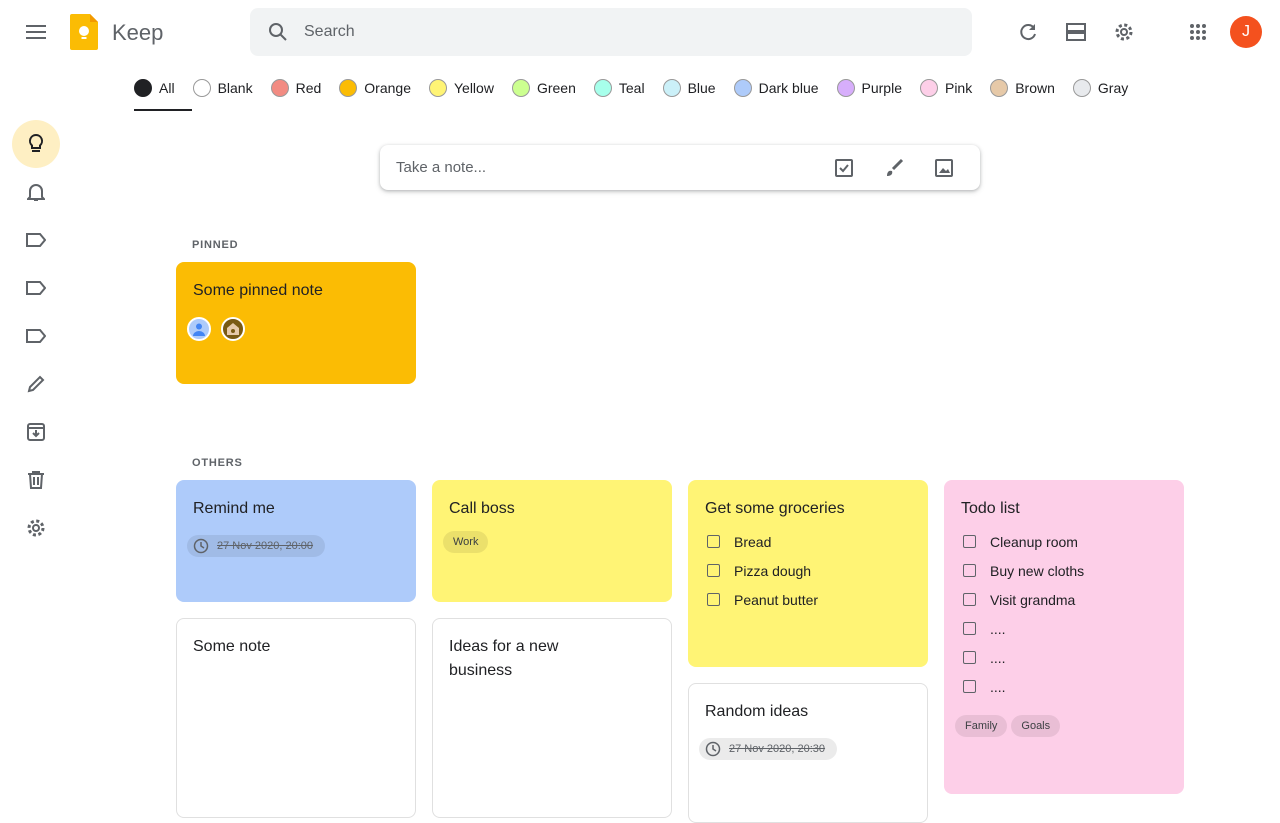 This screenshot has width=1280, height=823. Describe the element at coordinates (894, 168) in the screenshot. I see `brush-icon` at that location.